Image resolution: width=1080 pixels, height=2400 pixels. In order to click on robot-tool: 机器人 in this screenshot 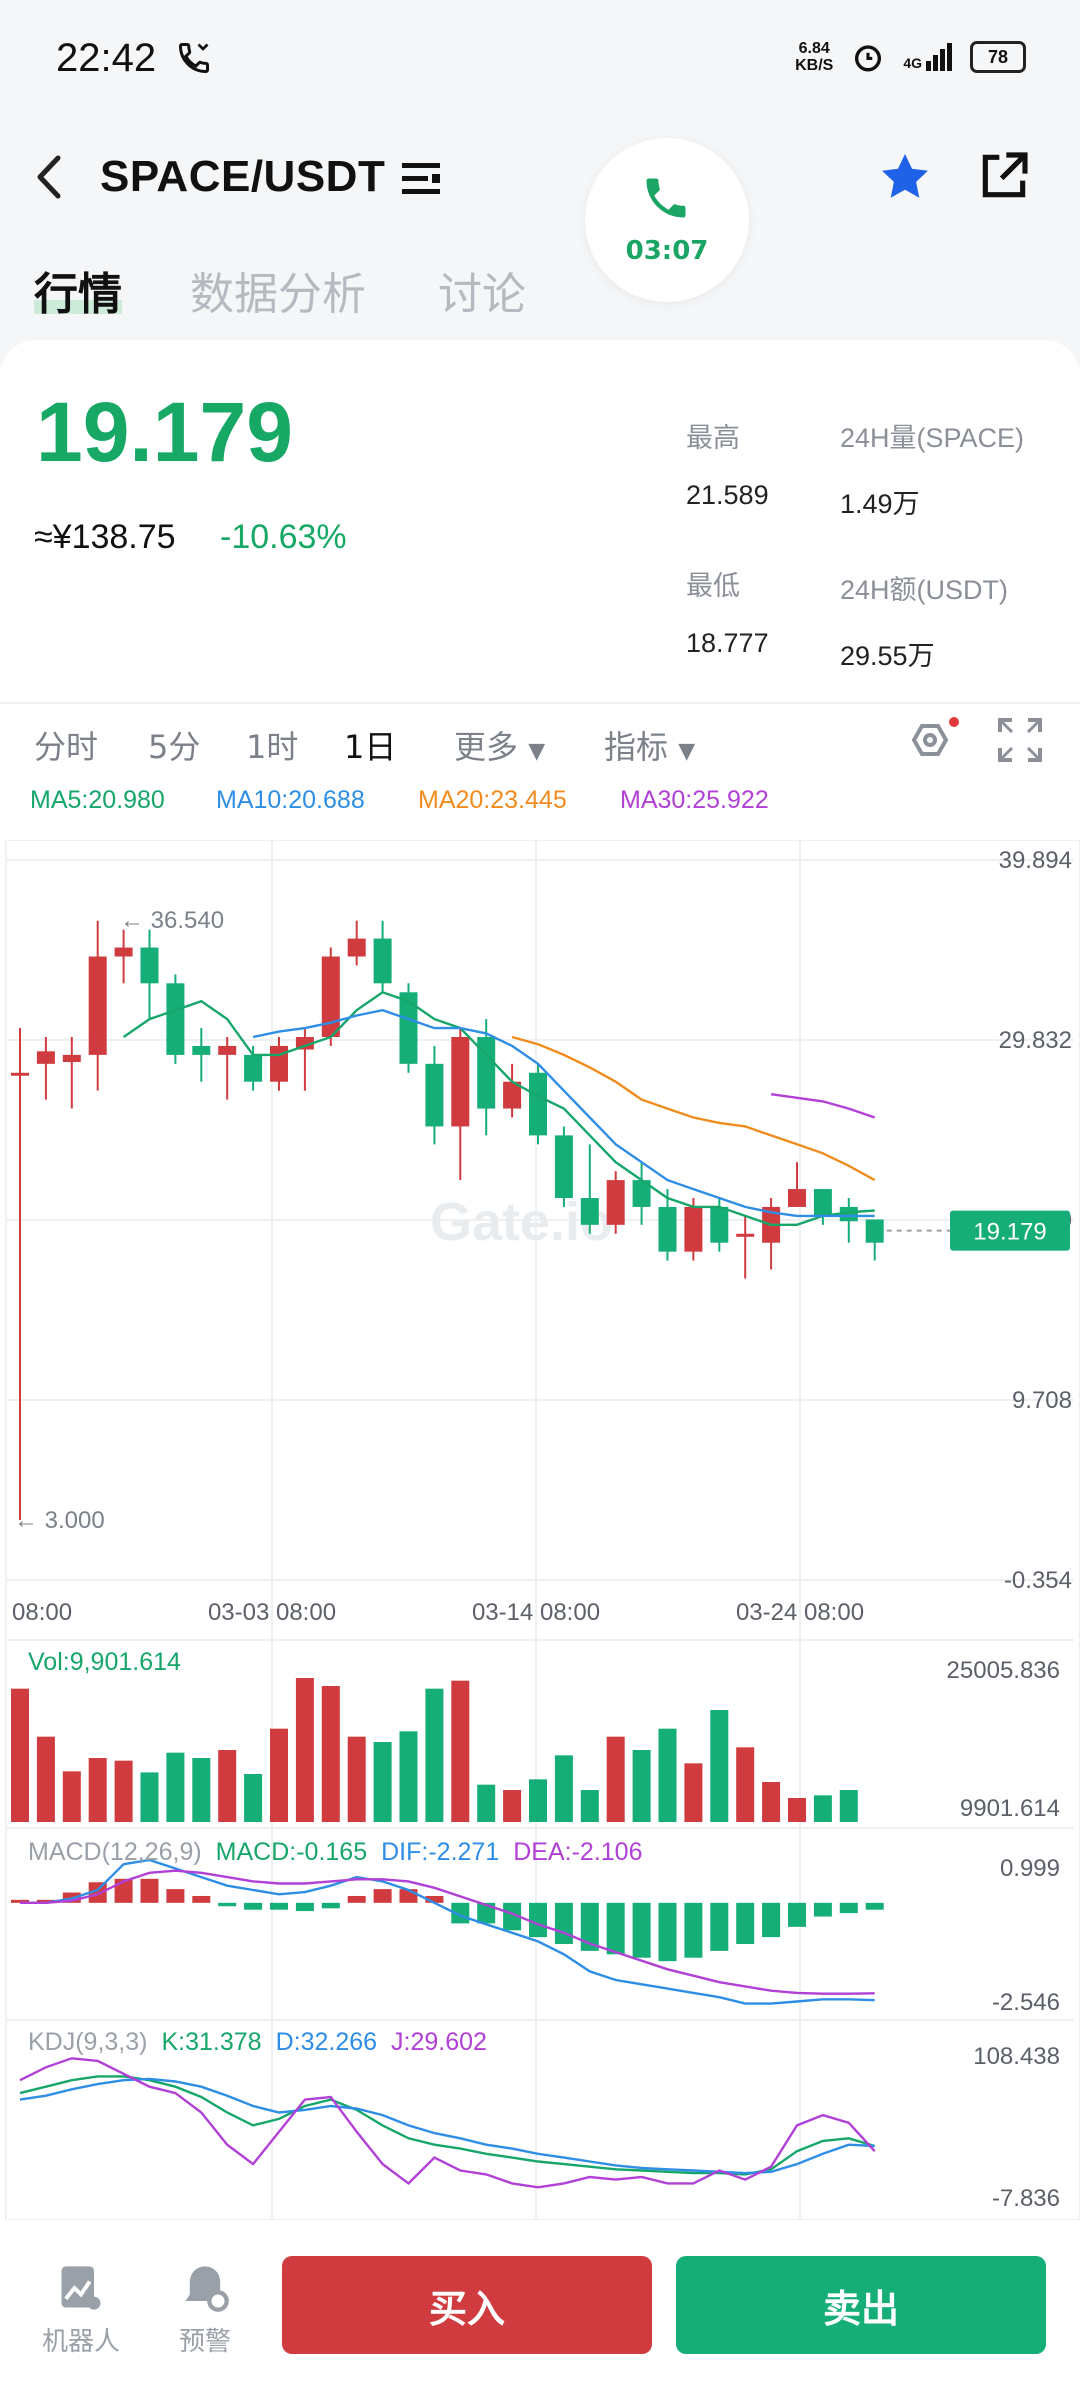, I will do `click(81, 2310)`.